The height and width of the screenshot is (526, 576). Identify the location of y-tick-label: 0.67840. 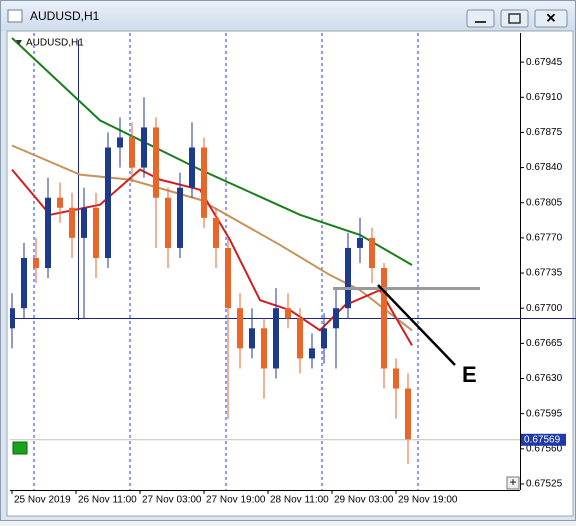
(544, 167).